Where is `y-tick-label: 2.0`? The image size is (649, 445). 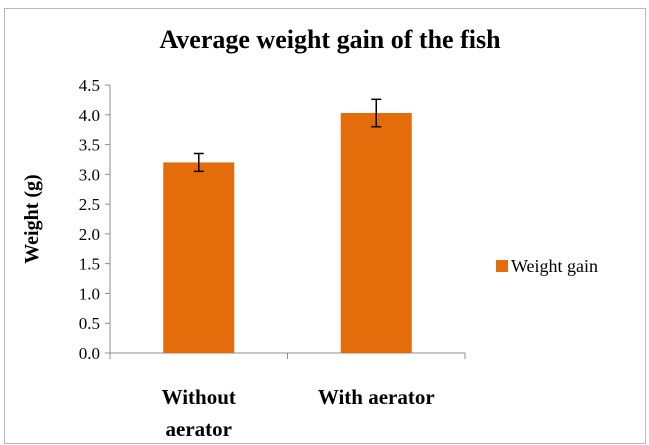
y-tick-label: 2.0 is located at coordinates (89, 234).